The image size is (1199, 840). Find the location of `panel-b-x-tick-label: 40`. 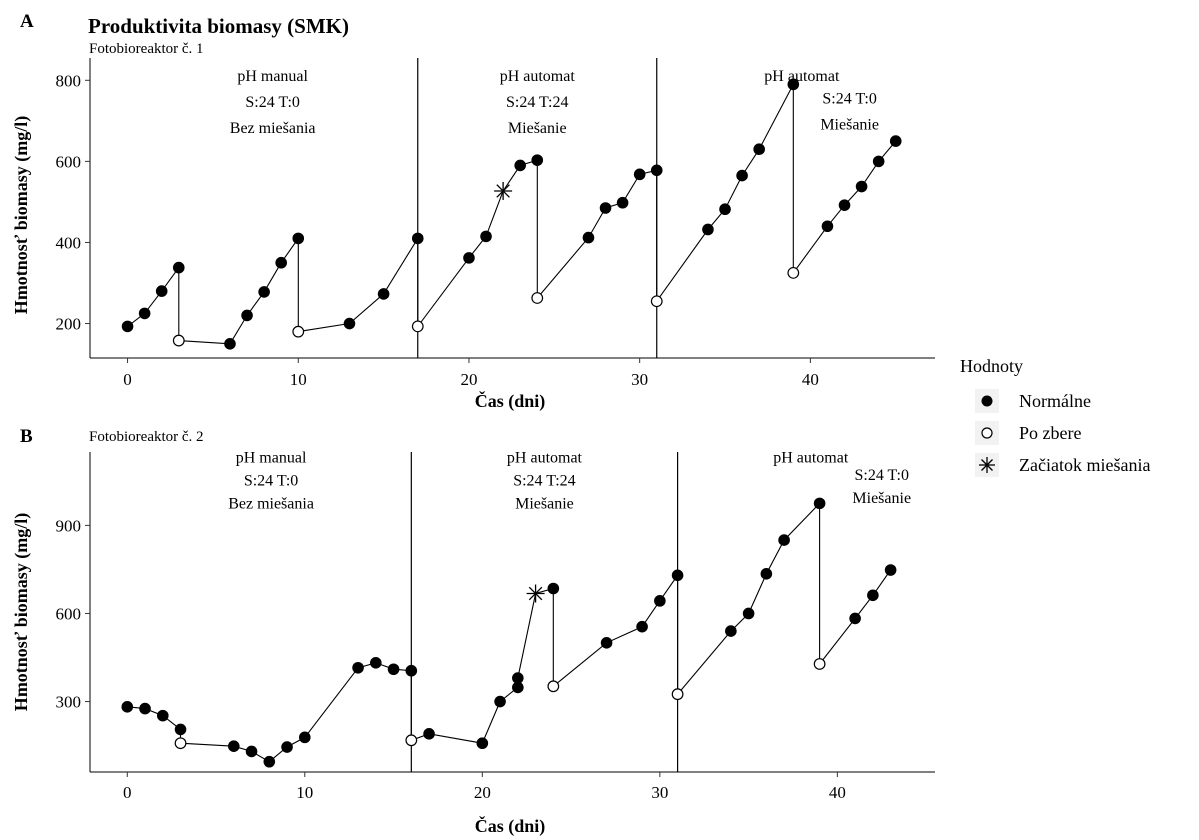

panel-b-x-tick-label: 40 is located at coordinates (837, 792).